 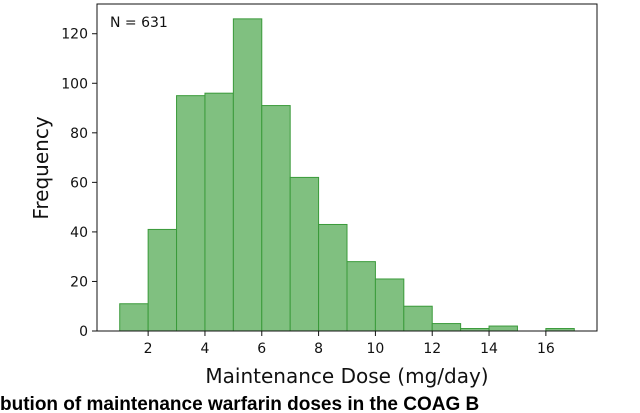 What do you see at coordinates (546, 349) in the screenshot?
I see `x-tick-label: 16` at bounding box center [546, 349].